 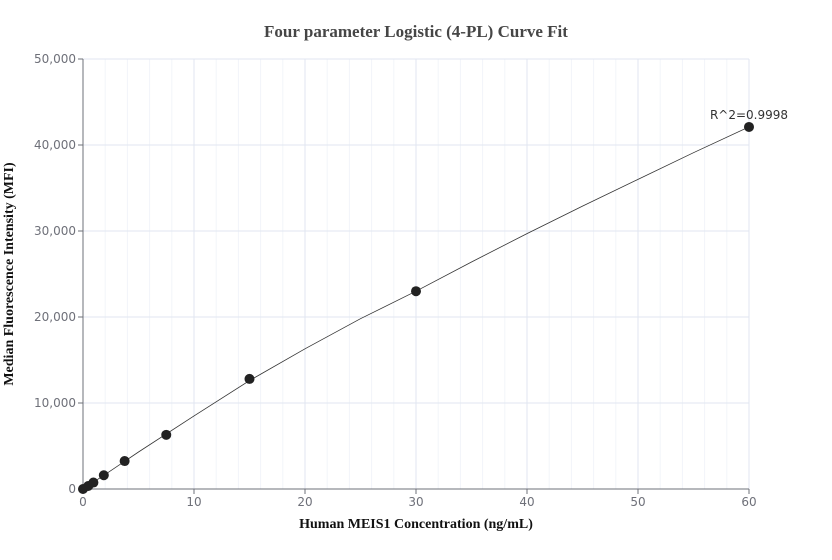 I want to click on y-tick-label: 20,000, so click(x=55, y=317).